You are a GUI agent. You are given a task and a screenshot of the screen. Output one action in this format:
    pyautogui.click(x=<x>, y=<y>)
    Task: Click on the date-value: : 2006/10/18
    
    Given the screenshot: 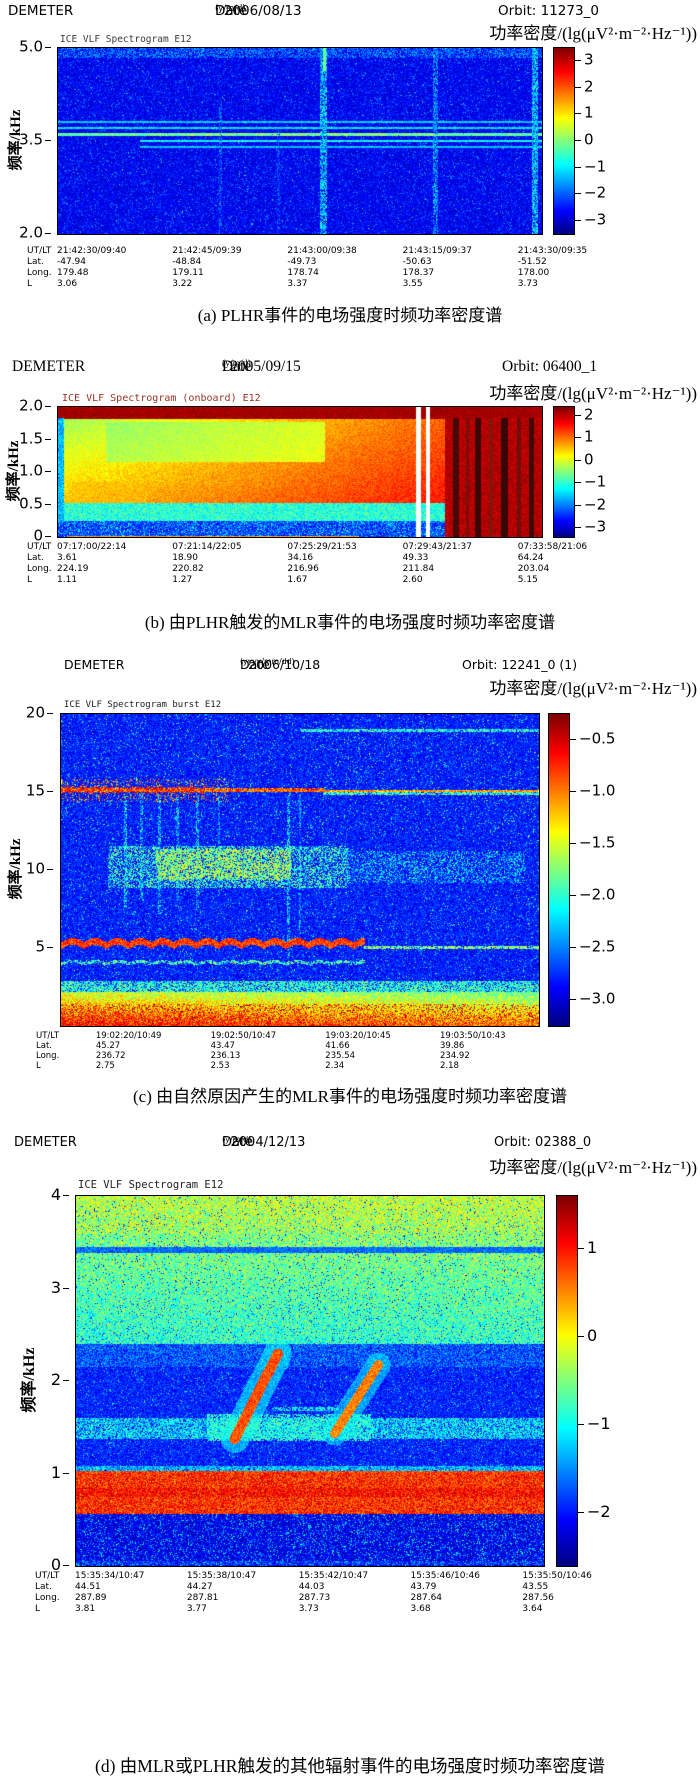 What is the action you would take?
    pyautogui.click(x=280, y=664)
    